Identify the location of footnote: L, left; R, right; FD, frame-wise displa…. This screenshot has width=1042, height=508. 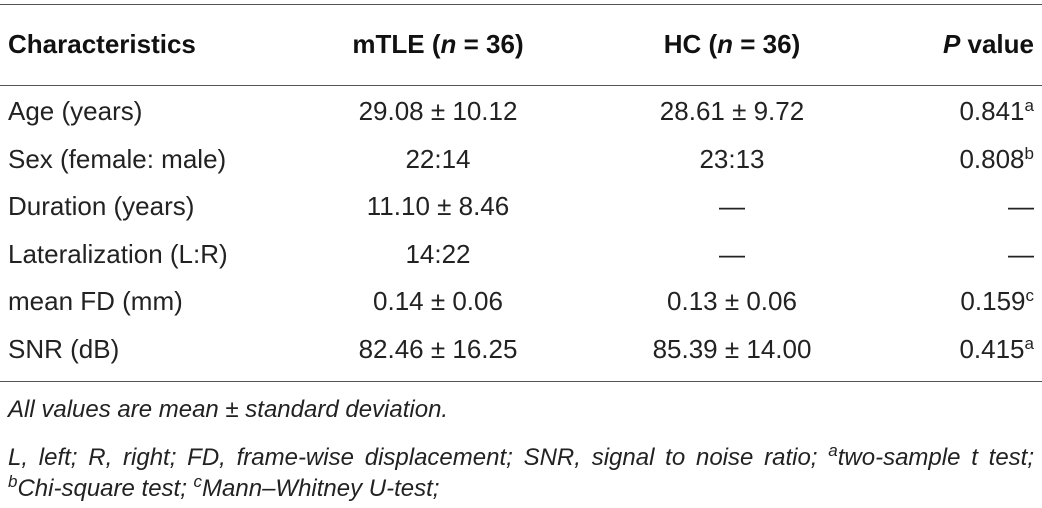
(521, 473).